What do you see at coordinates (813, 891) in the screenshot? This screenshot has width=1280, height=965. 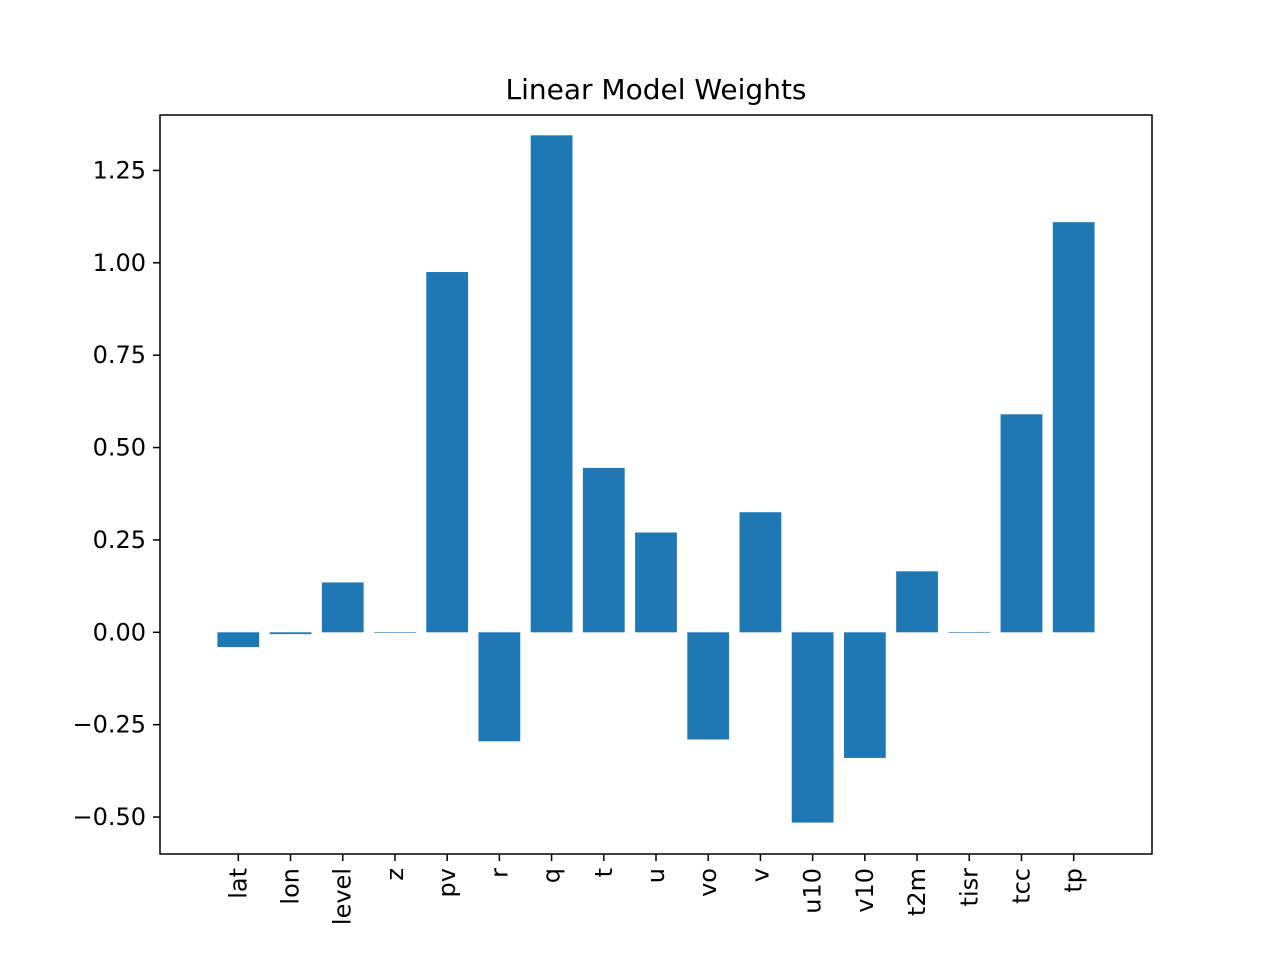 I see `x-tick-label-u10: u10` at bounding box center [813, 891].